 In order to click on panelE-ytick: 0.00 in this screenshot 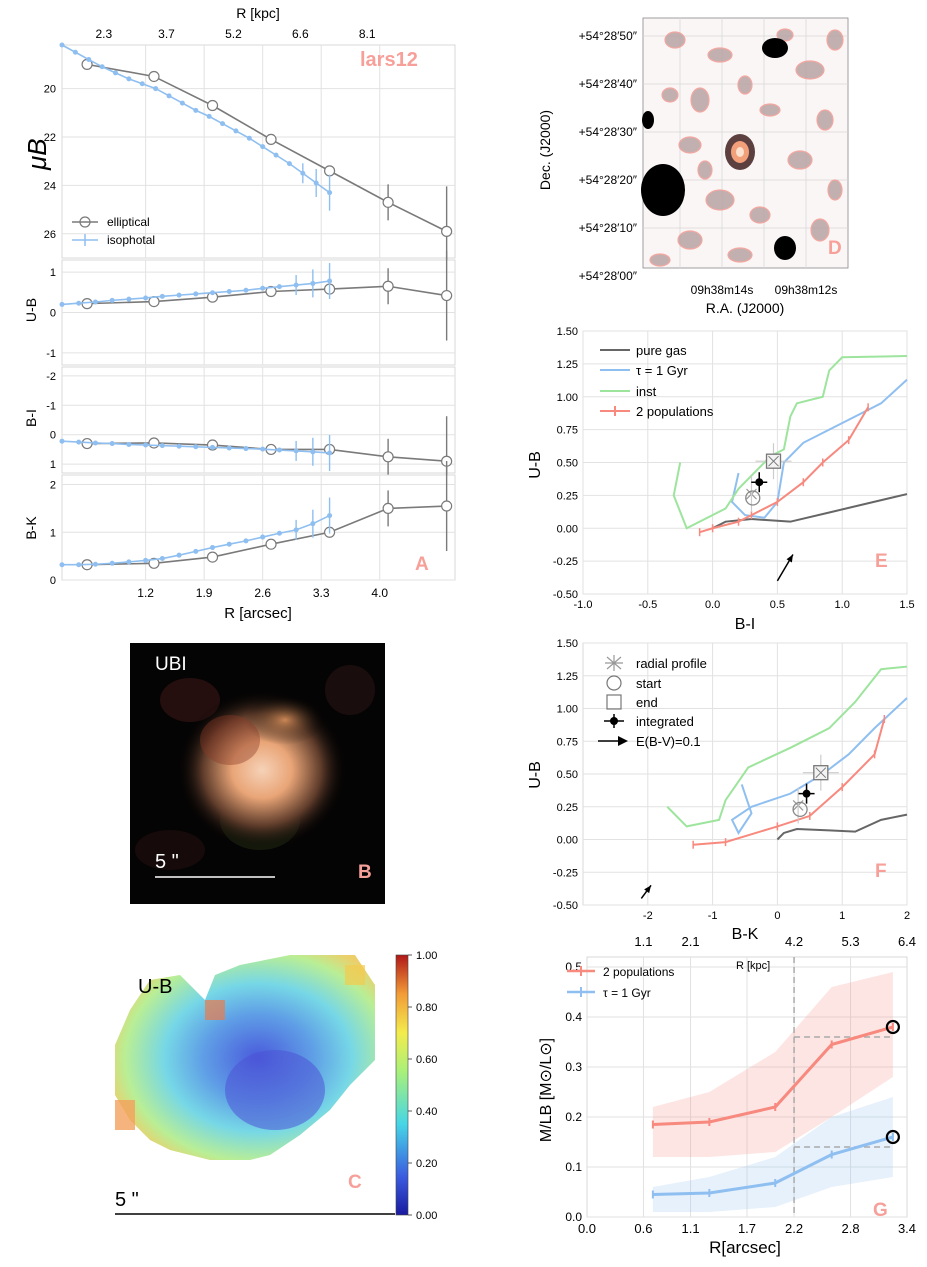, I will do `click(567, 529)`.